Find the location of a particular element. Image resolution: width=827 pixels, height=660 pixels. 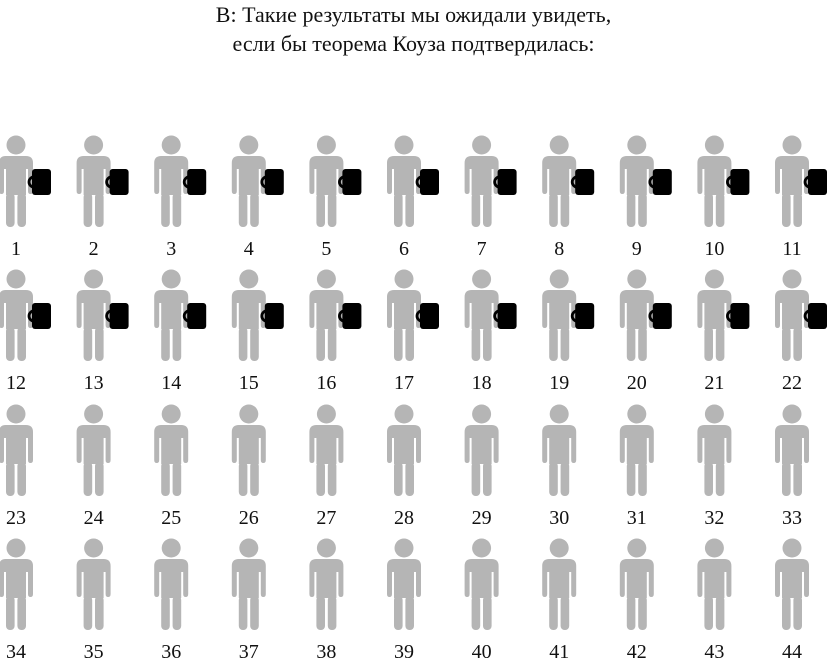

person-figure: 39 is located at coordinates (404, 599).